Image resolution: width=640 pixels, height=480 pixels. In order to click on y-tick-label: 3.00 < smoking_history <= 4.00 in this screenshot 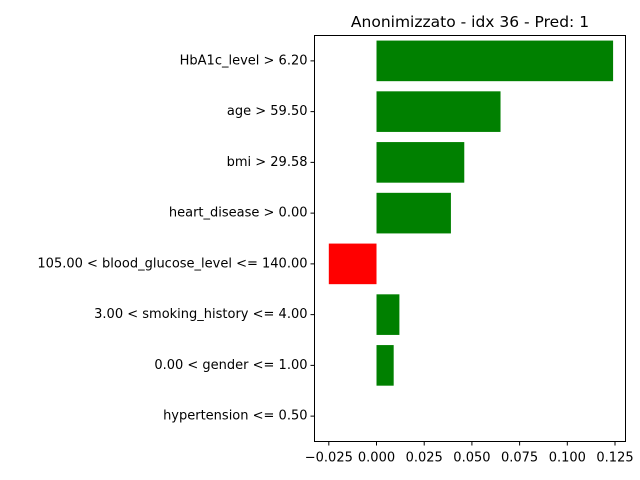, I will do `click(200, 314)`.